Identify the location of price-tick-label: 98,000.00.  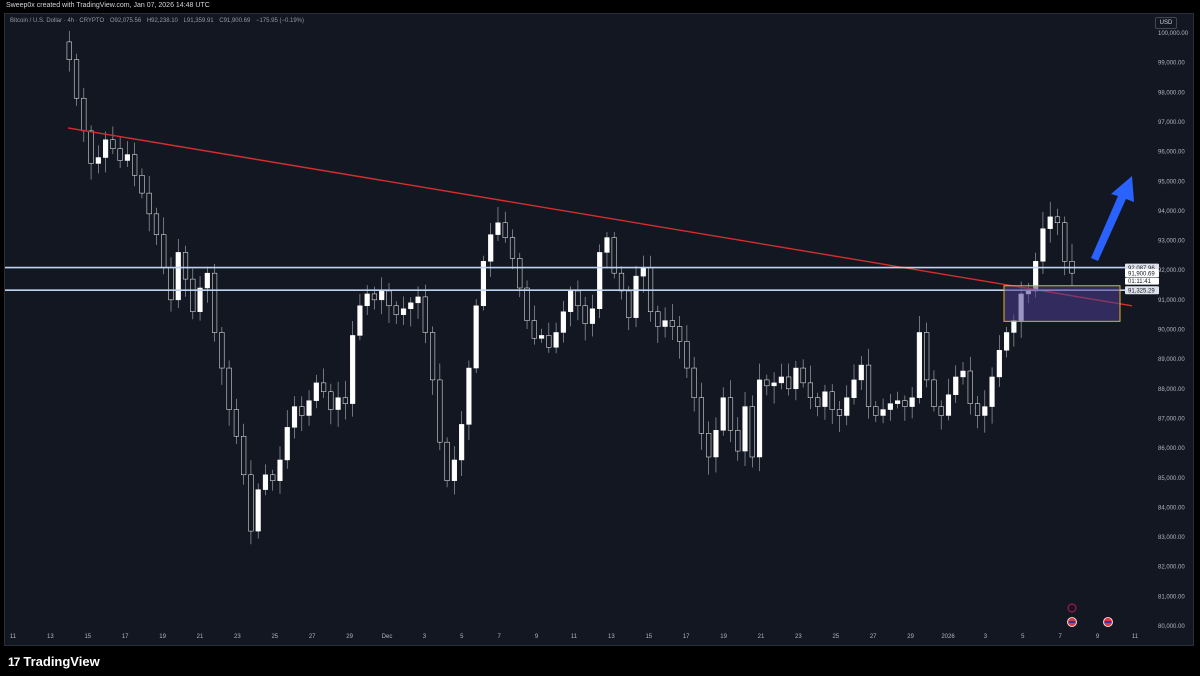
(1171, 93).